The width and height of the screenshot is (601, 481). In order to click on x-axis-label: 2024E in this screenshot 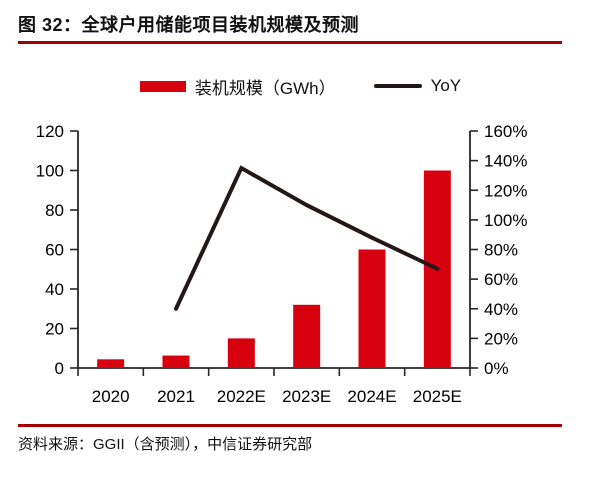, I will do `click(371, 396)`.